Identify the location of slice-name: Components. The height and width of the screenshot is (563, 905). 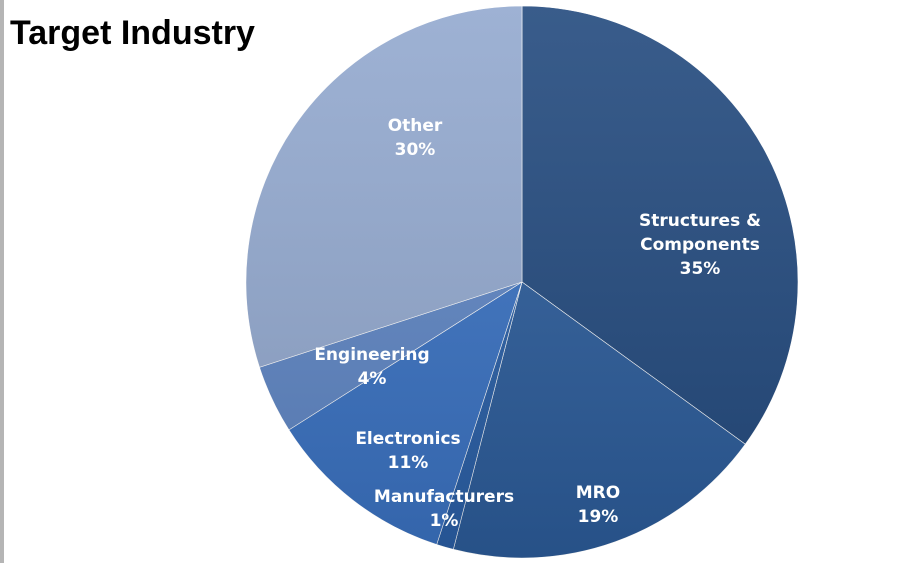
(700, 245).